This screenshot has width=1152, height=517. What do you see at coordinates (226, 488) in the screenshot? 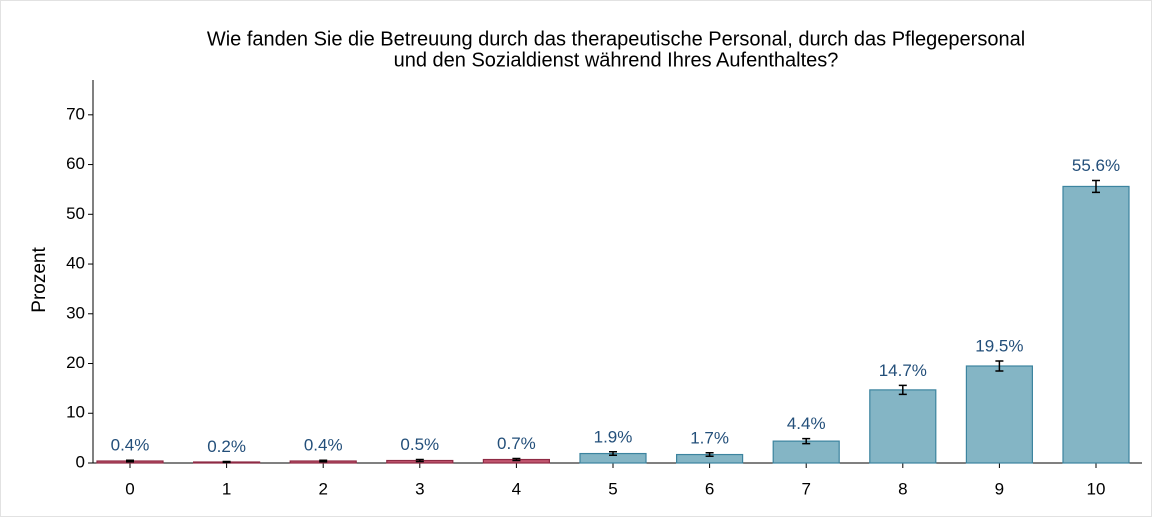
I see `x-tick-label: 1` at bounding box center [226, 488].